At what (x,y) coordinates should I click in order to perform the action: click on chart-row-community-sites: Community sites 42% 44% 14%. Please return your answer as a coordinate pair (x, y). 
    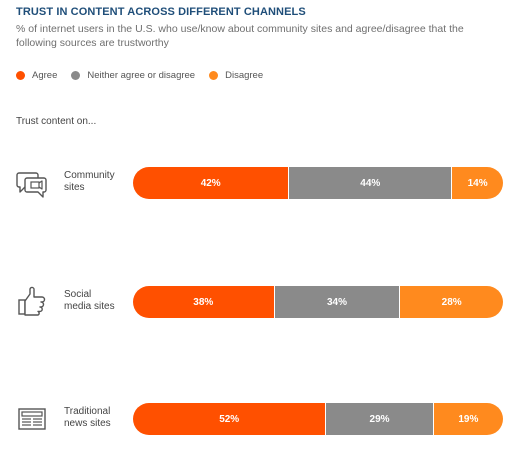
    Looking at the image, I should click on (260, 183).